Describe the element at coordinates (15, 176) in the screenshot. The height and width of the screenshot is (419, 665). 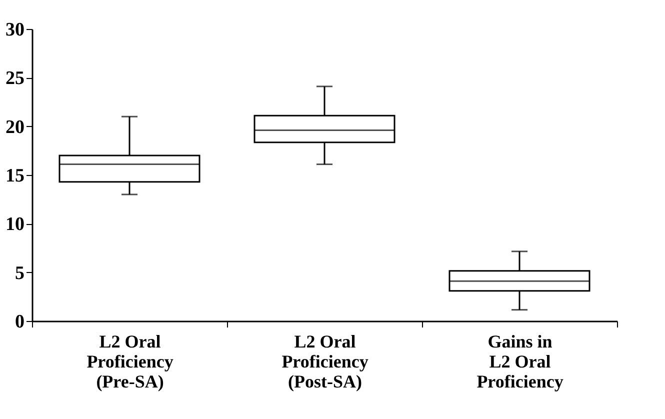
I see `y-tick-label: 15` at that location.